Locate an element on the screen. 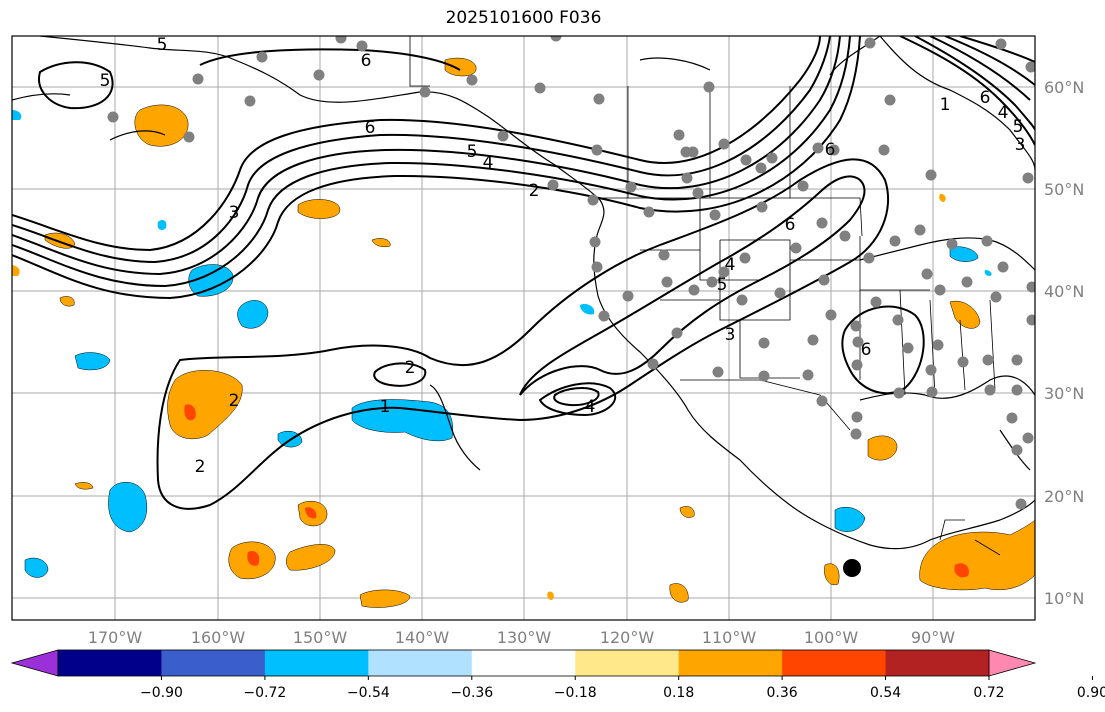 The image size is (1105, 712). lon-label: 130°W is located at coordinates (524, 637).